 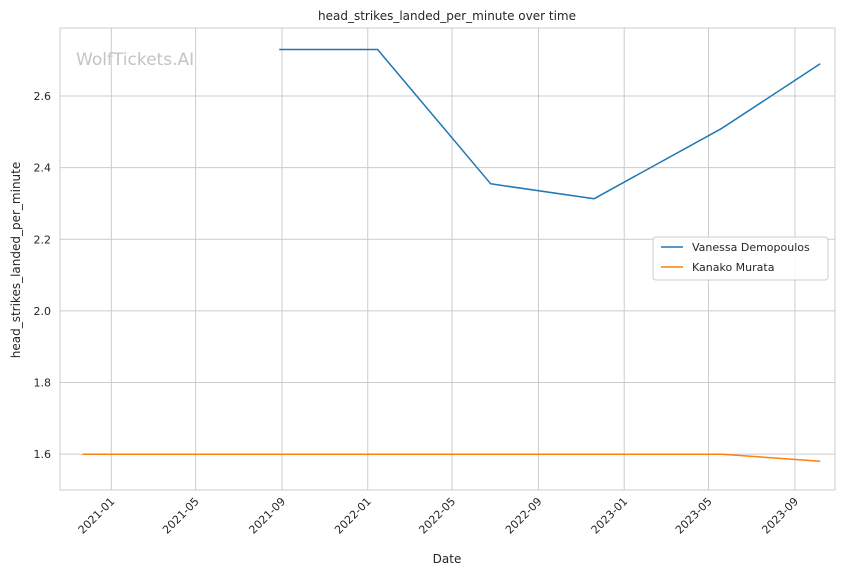 I want to click on legend-label-2: Kanako Murata, so click(x=733, y=267).